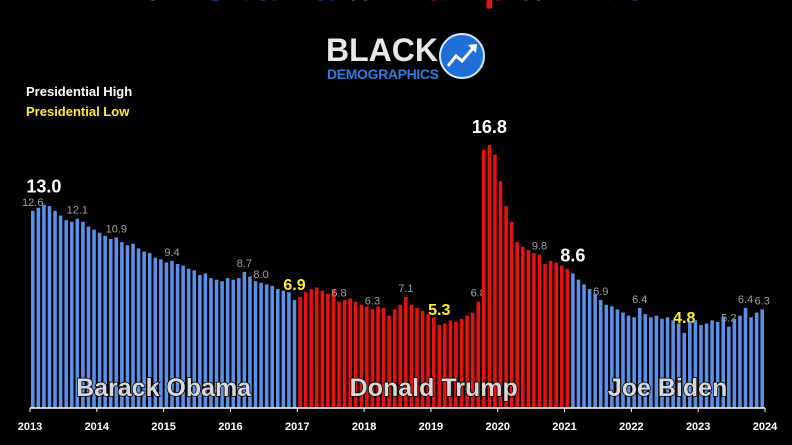  What do you see at coordinates (431, 427) in the screenshot?
I see `x-tick-label: 2019` at bounding box center [431, 427].